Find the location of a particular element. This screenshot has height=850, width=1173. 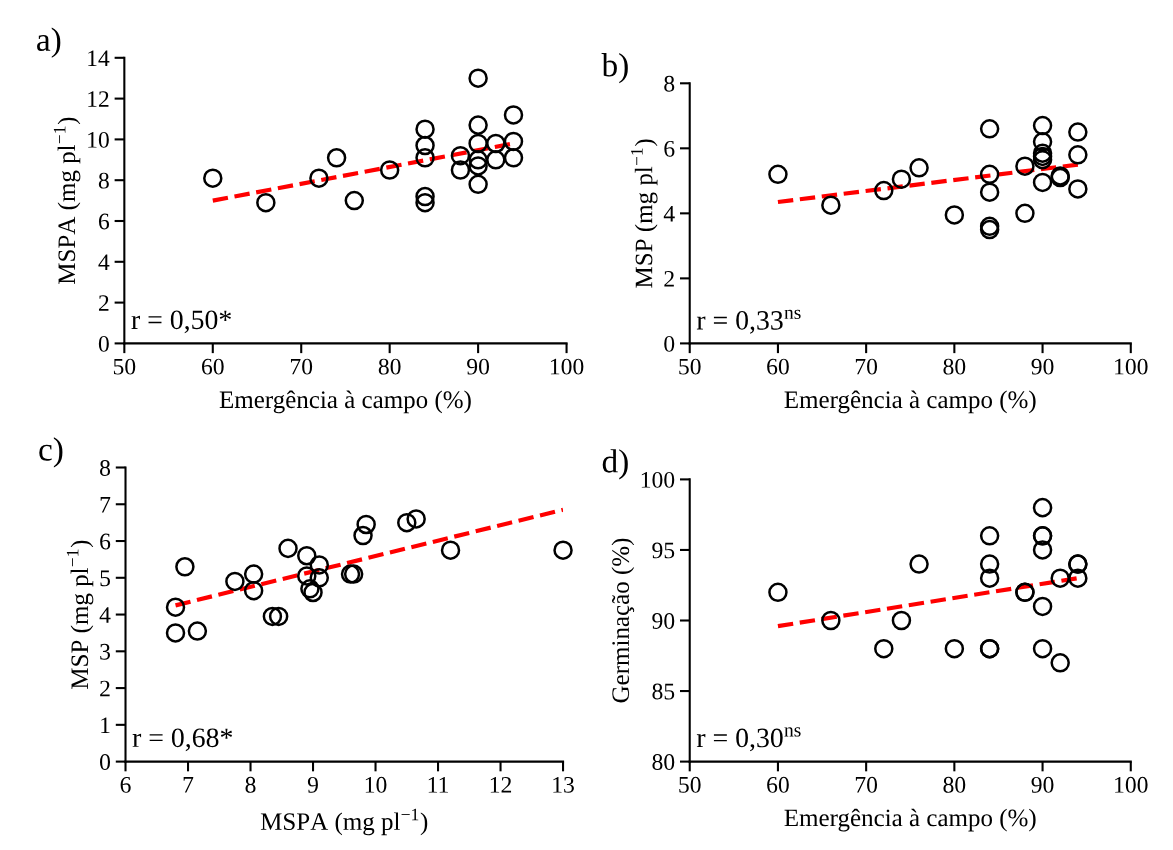

x-tick-label: 9 is located at coordinates (312, 784).